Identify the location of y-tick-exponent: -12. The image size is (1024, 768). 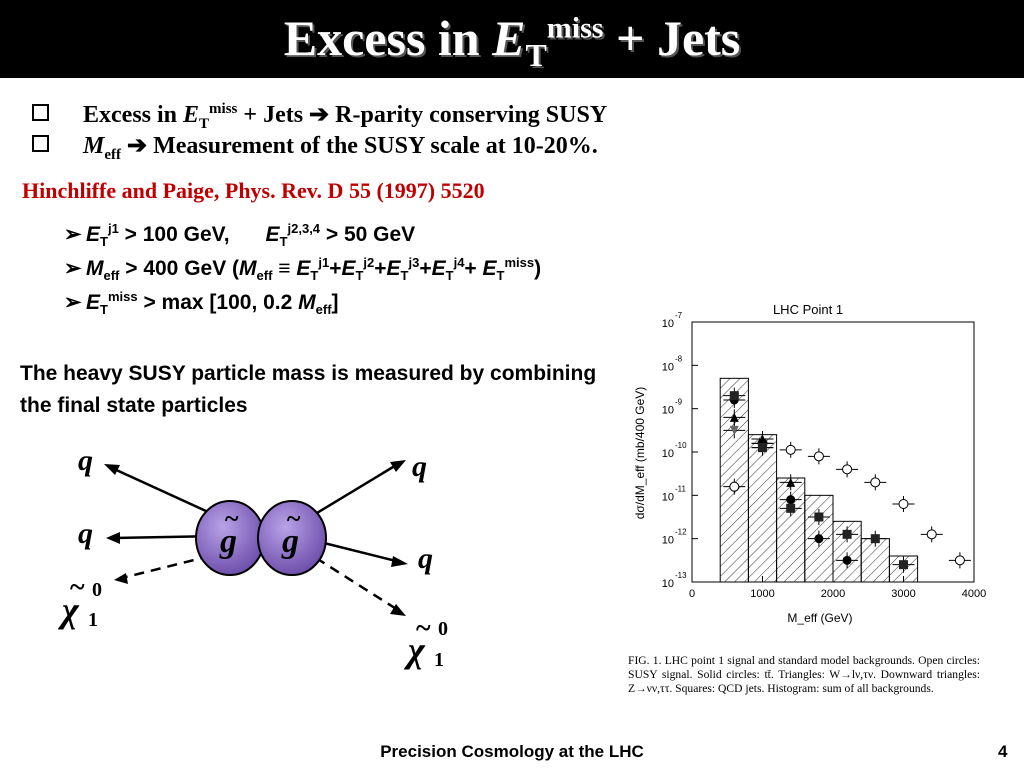
(681, 532).